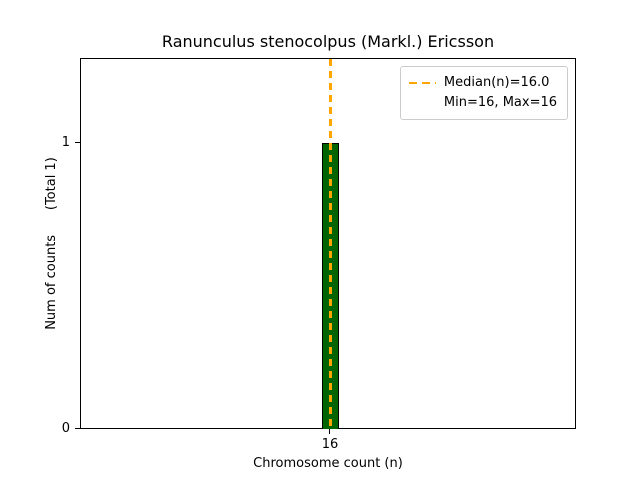 The width and height of the screenshot is (640, 480). What do you see at coordinates (496, 82) in the screenshot?
I see `legend-median-label: Median(n)=16.0` at bounding box center [496, 82].